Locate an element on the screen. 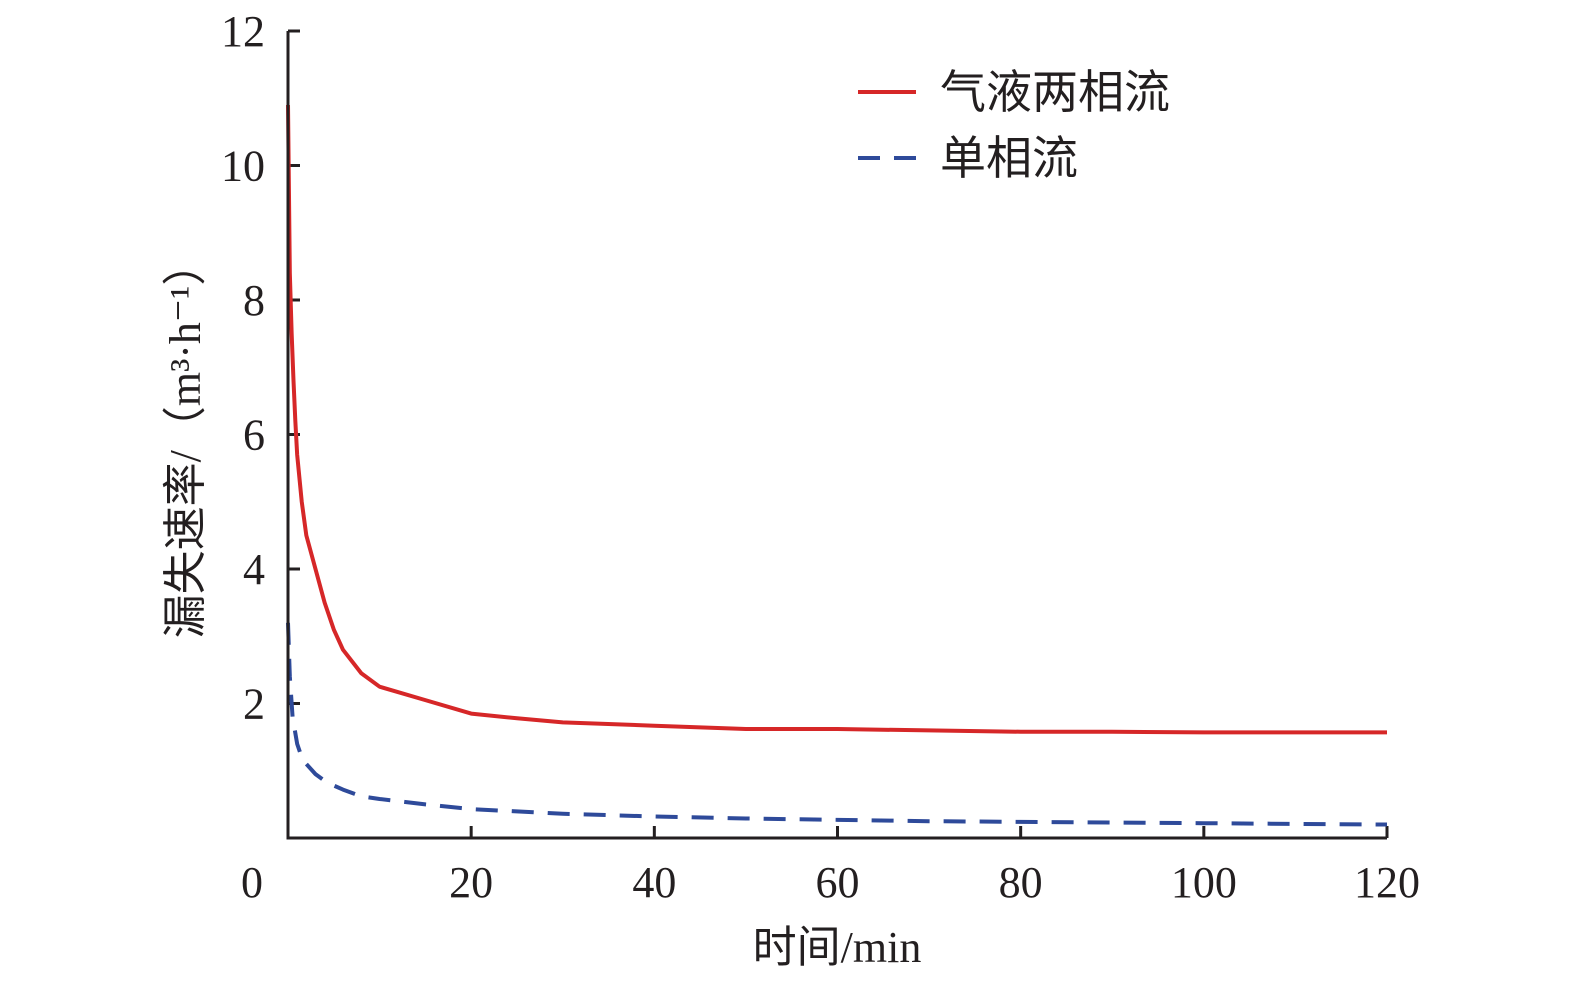 This screenshot has width=1575, height=984. x-axis-ticks: 0 20 40 60 80 100 120 is located at coordinates (830, 866).